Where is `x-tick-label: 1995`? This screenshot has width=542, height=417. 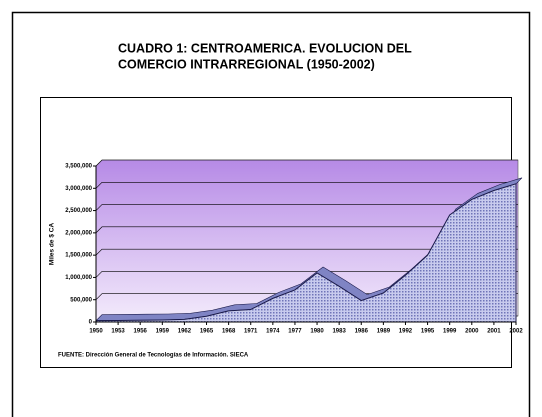
x-tick-label: 1995 is located at coordinates (428, 332).